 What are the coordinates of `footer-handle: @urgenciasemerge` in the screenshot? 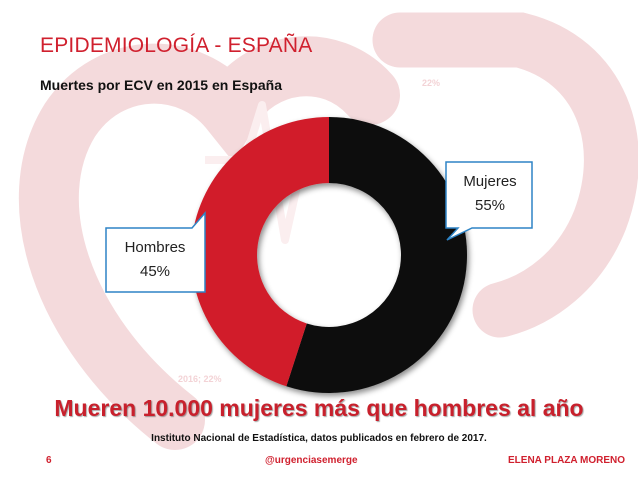 It's located at (311, 460).